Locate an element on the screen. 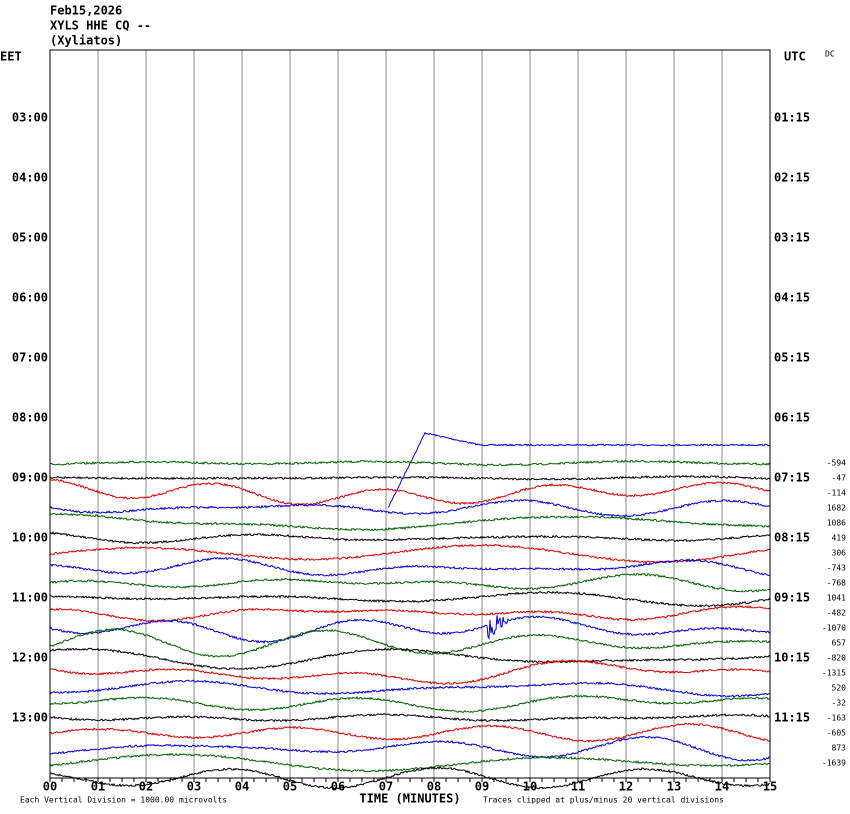 The width and height of the screenshot is (850, 814). right-time: 08:15 is located at coordinates (792, 538).